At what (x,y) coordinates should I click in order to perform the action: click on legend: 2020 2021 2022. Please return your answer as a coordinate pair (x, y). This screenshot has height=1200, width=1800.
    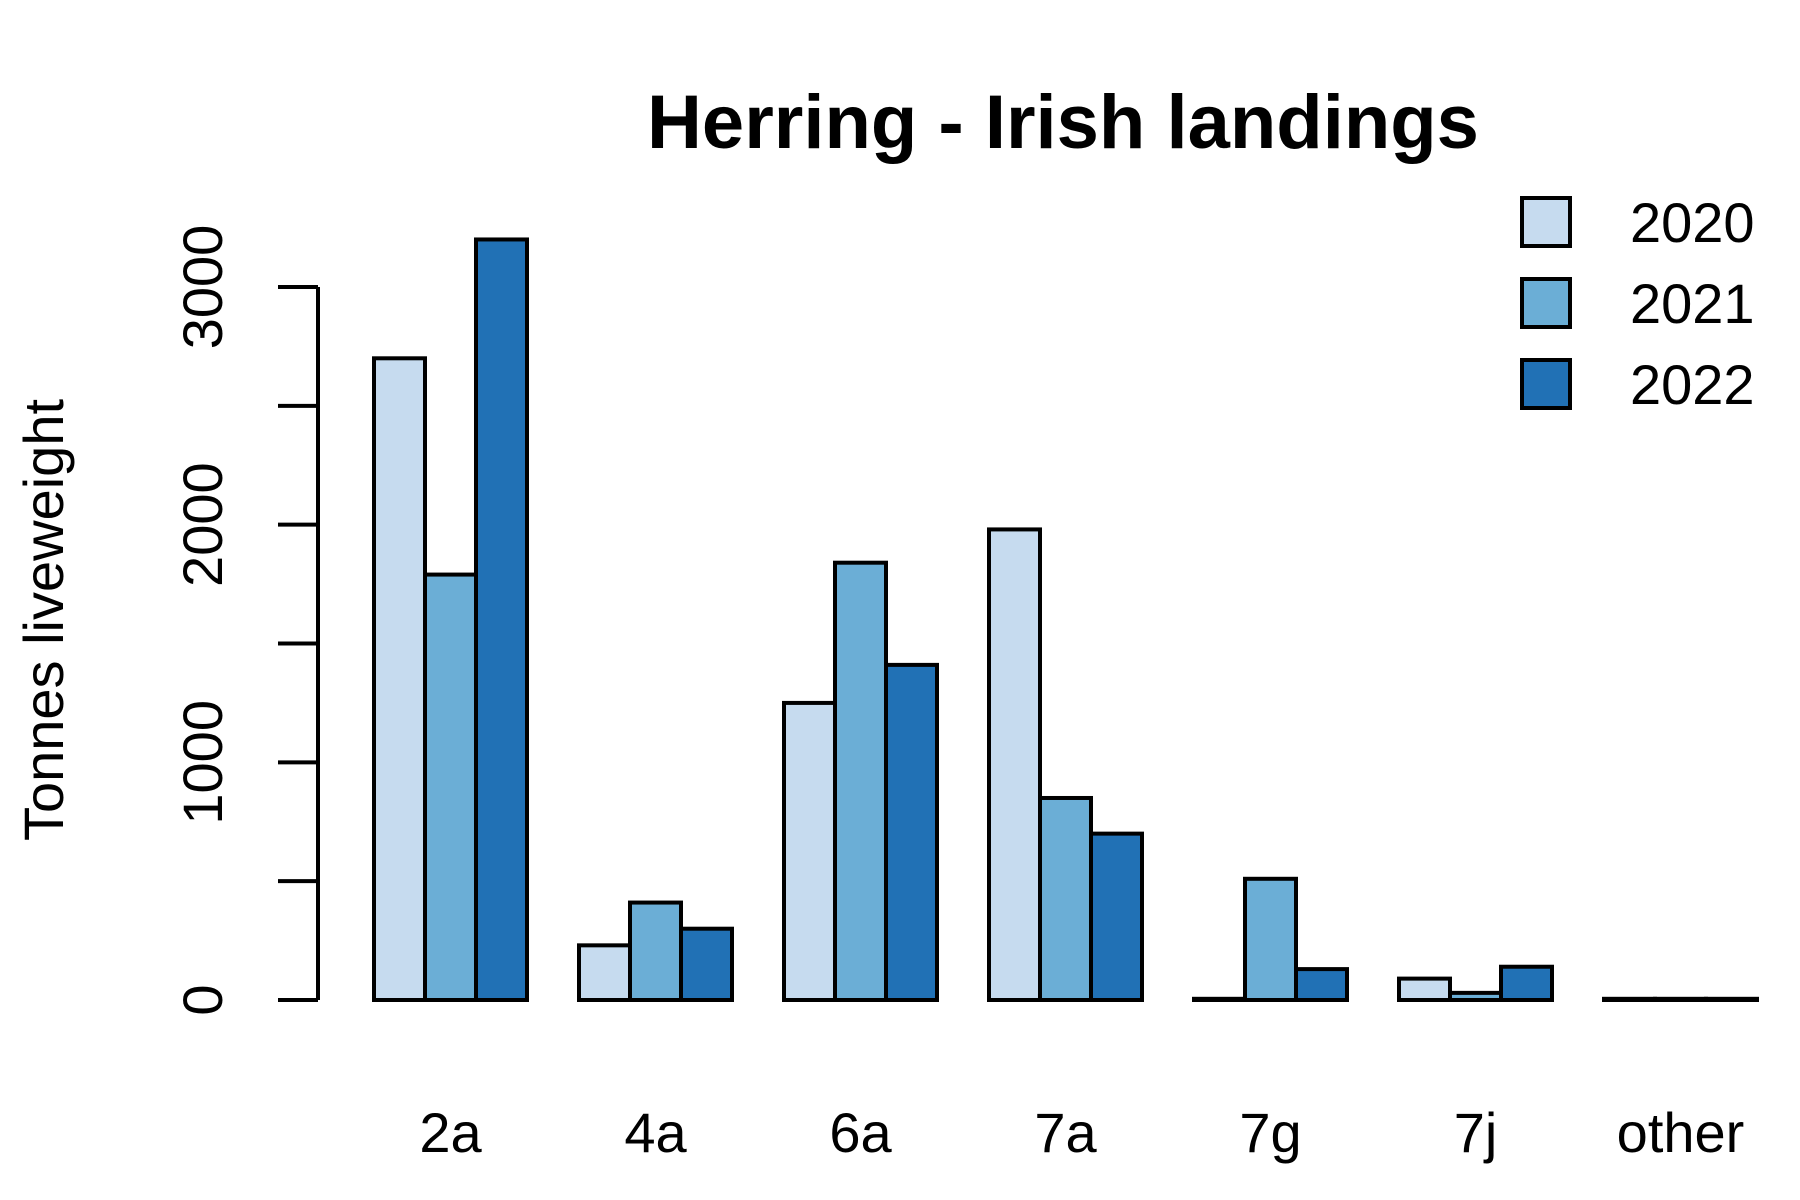
    Looking at the image, I should click on (1637, 303).